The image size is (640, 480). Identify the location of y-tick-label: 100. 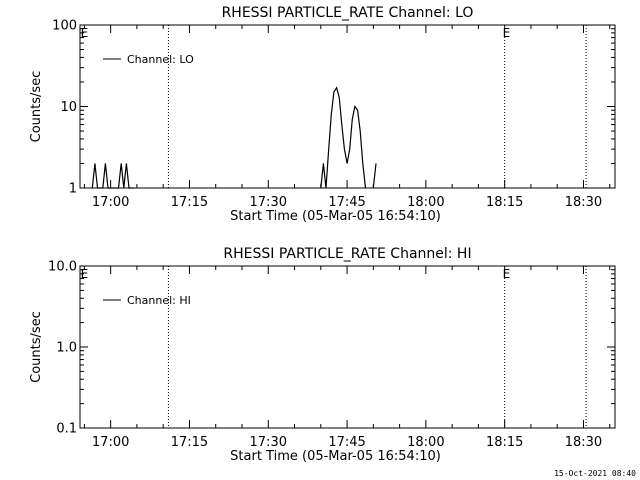
(64, 26).